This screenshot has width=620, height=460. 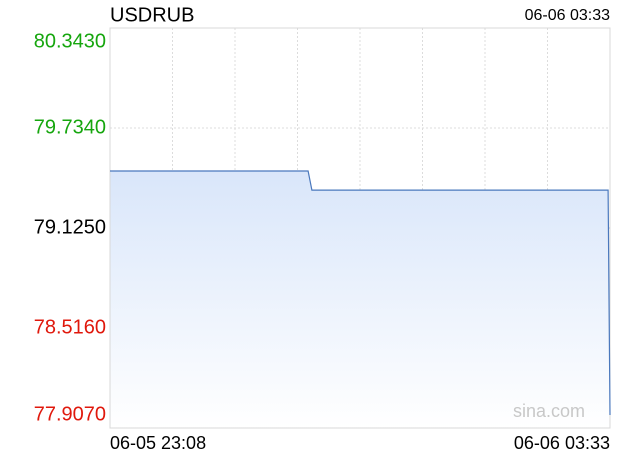 What do you see at coordinates (568, 15) in the screenshot?
I see `last-time: 06-06 03:33` at bounding box center [568, 15].